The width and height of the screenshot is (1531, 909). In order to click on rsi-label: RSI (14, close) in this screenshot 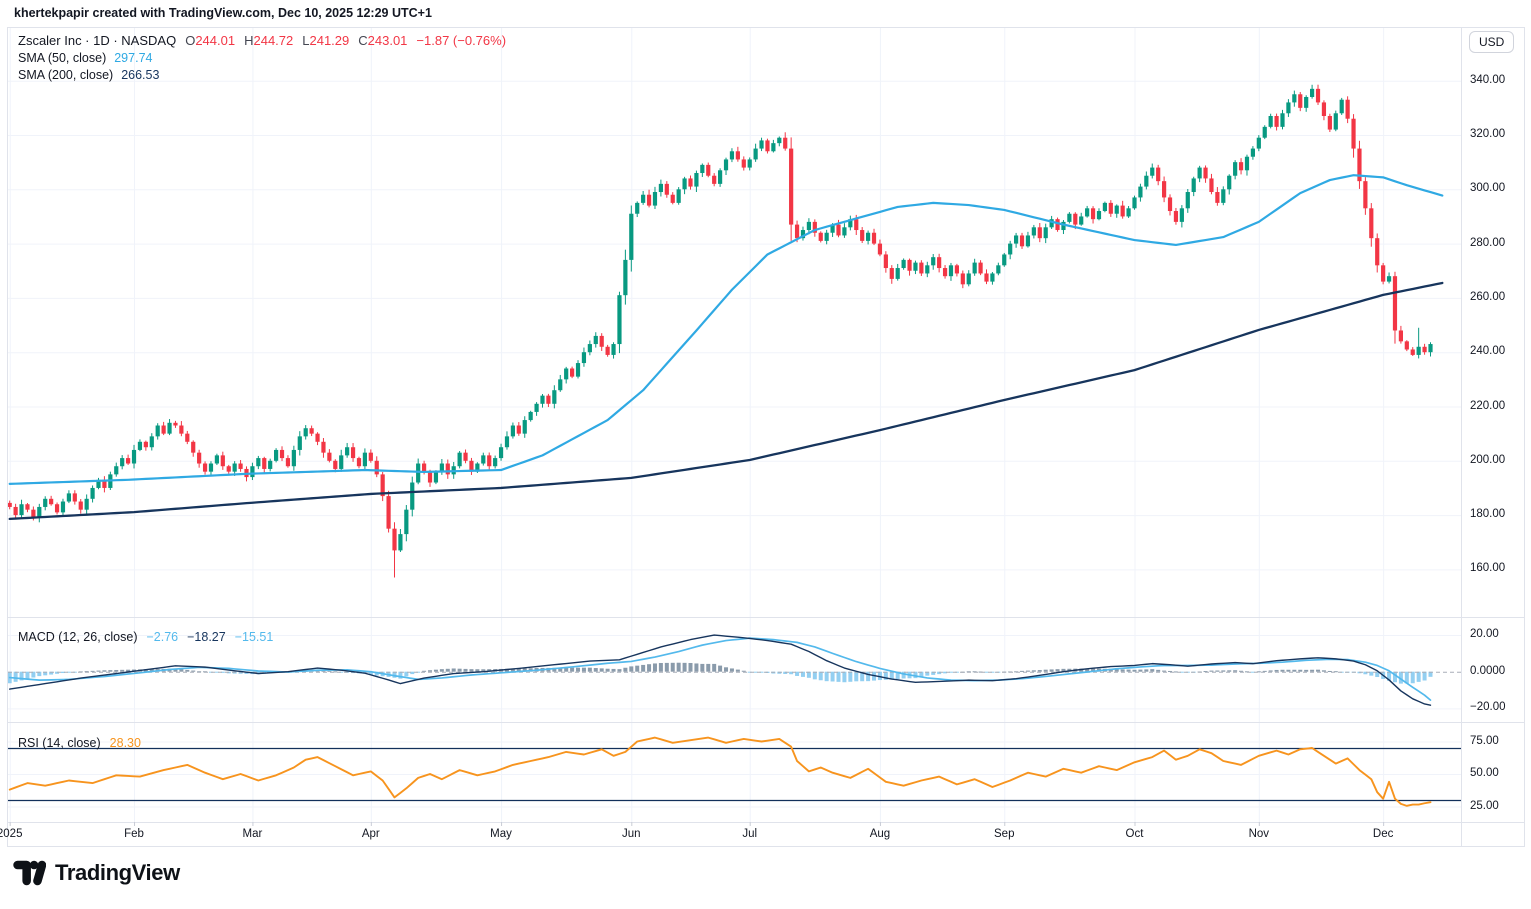, I will do `click(59, 743)`.